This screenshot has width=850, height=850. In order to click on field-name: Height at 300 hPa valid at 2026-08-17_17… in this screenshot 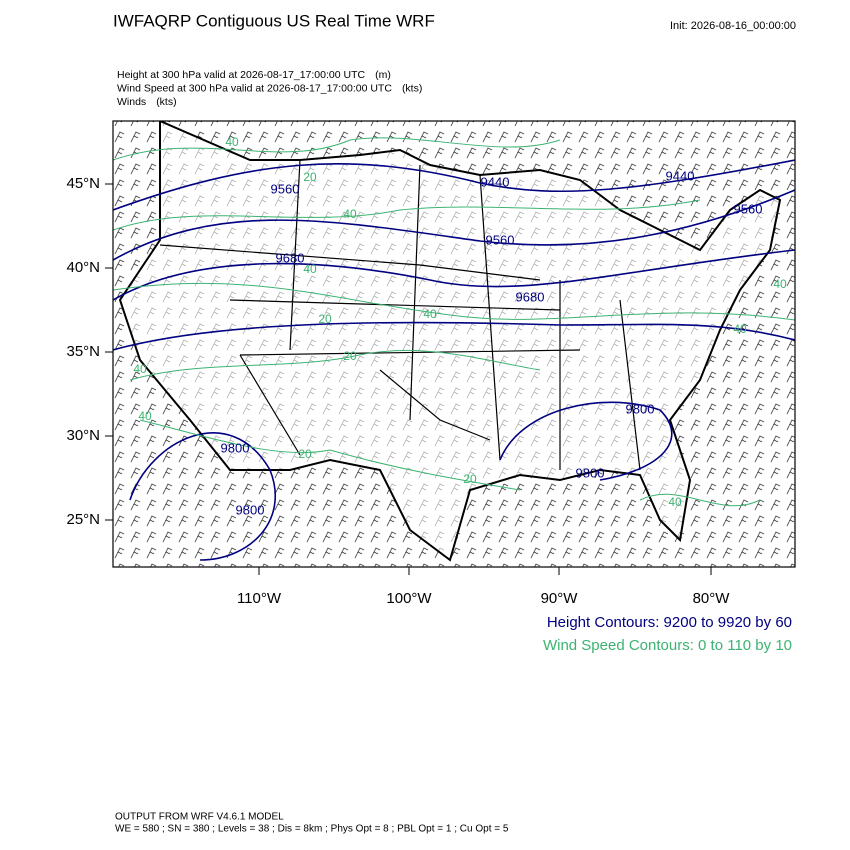, I will do `click(241, 75)`.